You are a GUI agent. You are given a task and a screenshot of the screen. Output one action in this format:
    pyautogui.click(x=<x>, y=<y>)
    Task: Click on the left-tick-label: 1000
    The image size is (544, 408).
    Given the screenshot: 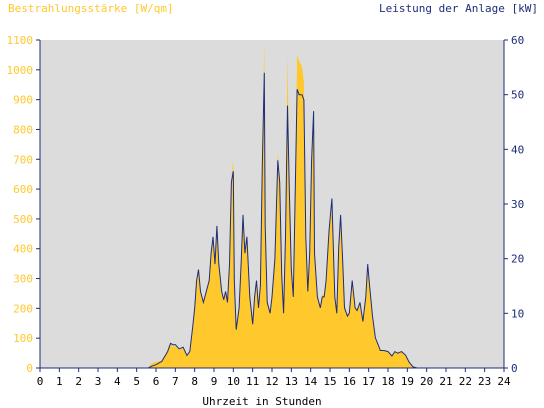 What is the action you would take?
    pyautogui.click(x=20, y=70)
    